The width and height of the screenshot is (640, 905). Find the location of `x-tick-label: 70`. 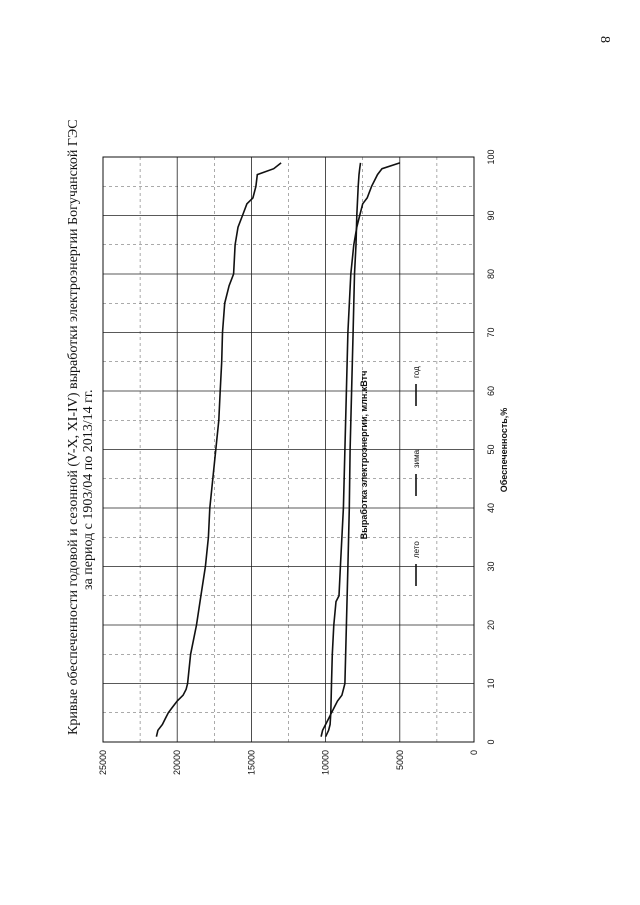

x-tick-label: 70 is located at coordinates (491, 332).